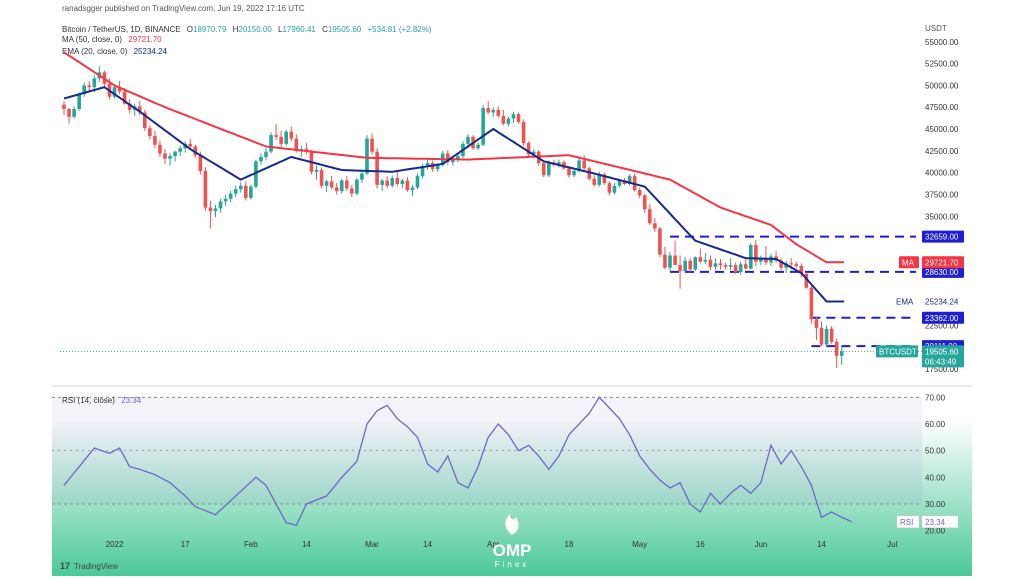 The height and width of the screenshot is (581, 1024). What do you see at coordinates (935, 424) in the screenshot?
I see `rsi-axis-tick: 60.00` at bounding box center [935, 424].